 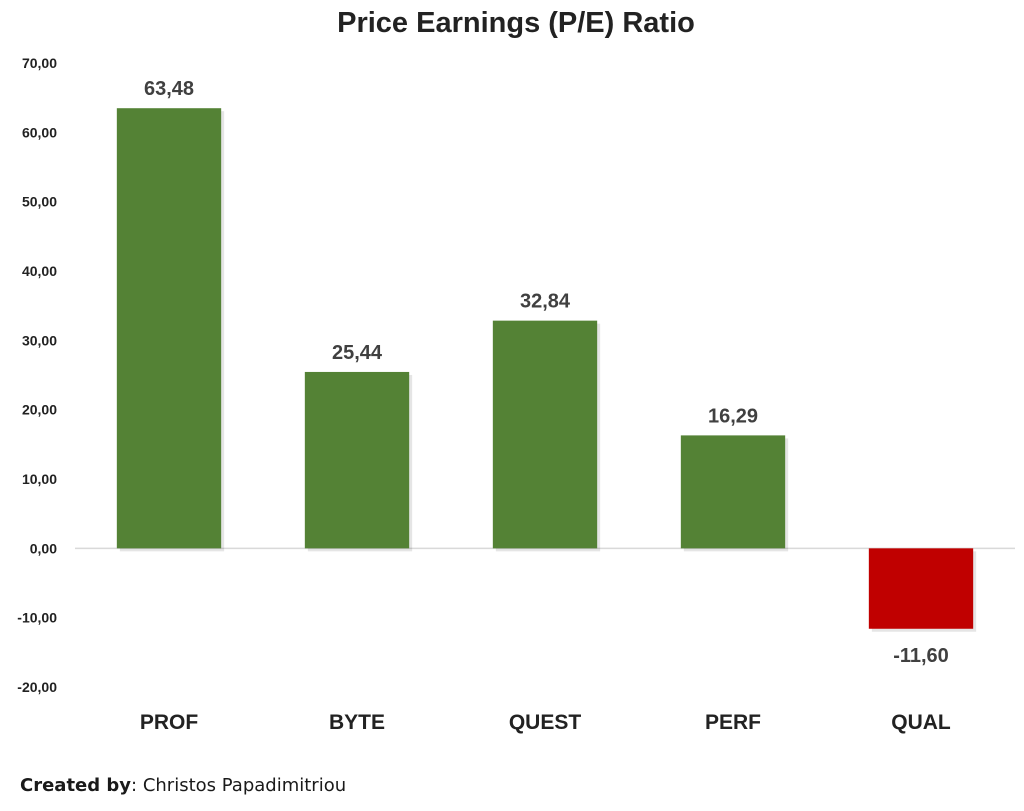 I want to click on y-tick-label: 0,00, so click(x=43, y=548).